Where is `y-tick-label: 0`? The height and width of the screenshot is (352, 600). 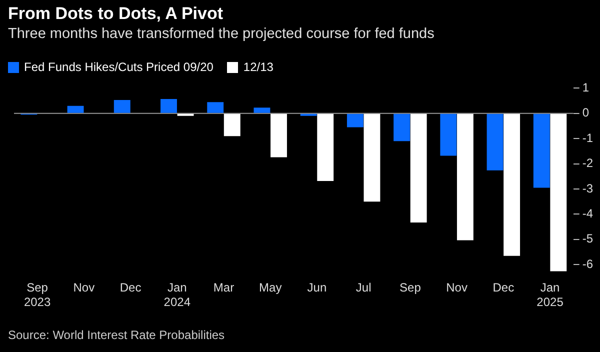 y-tick-label: 0 is located at coordinates (586, 113).